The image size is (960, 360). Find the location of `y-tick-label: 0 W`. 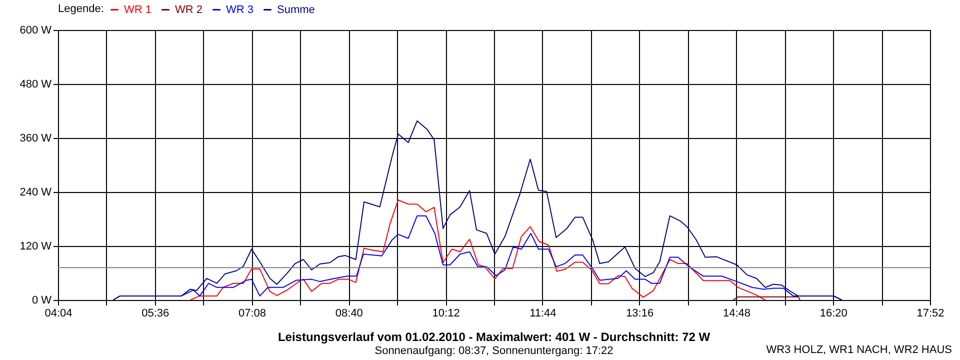

y-tick-label: 0 W is located at coordinates (42, 300).